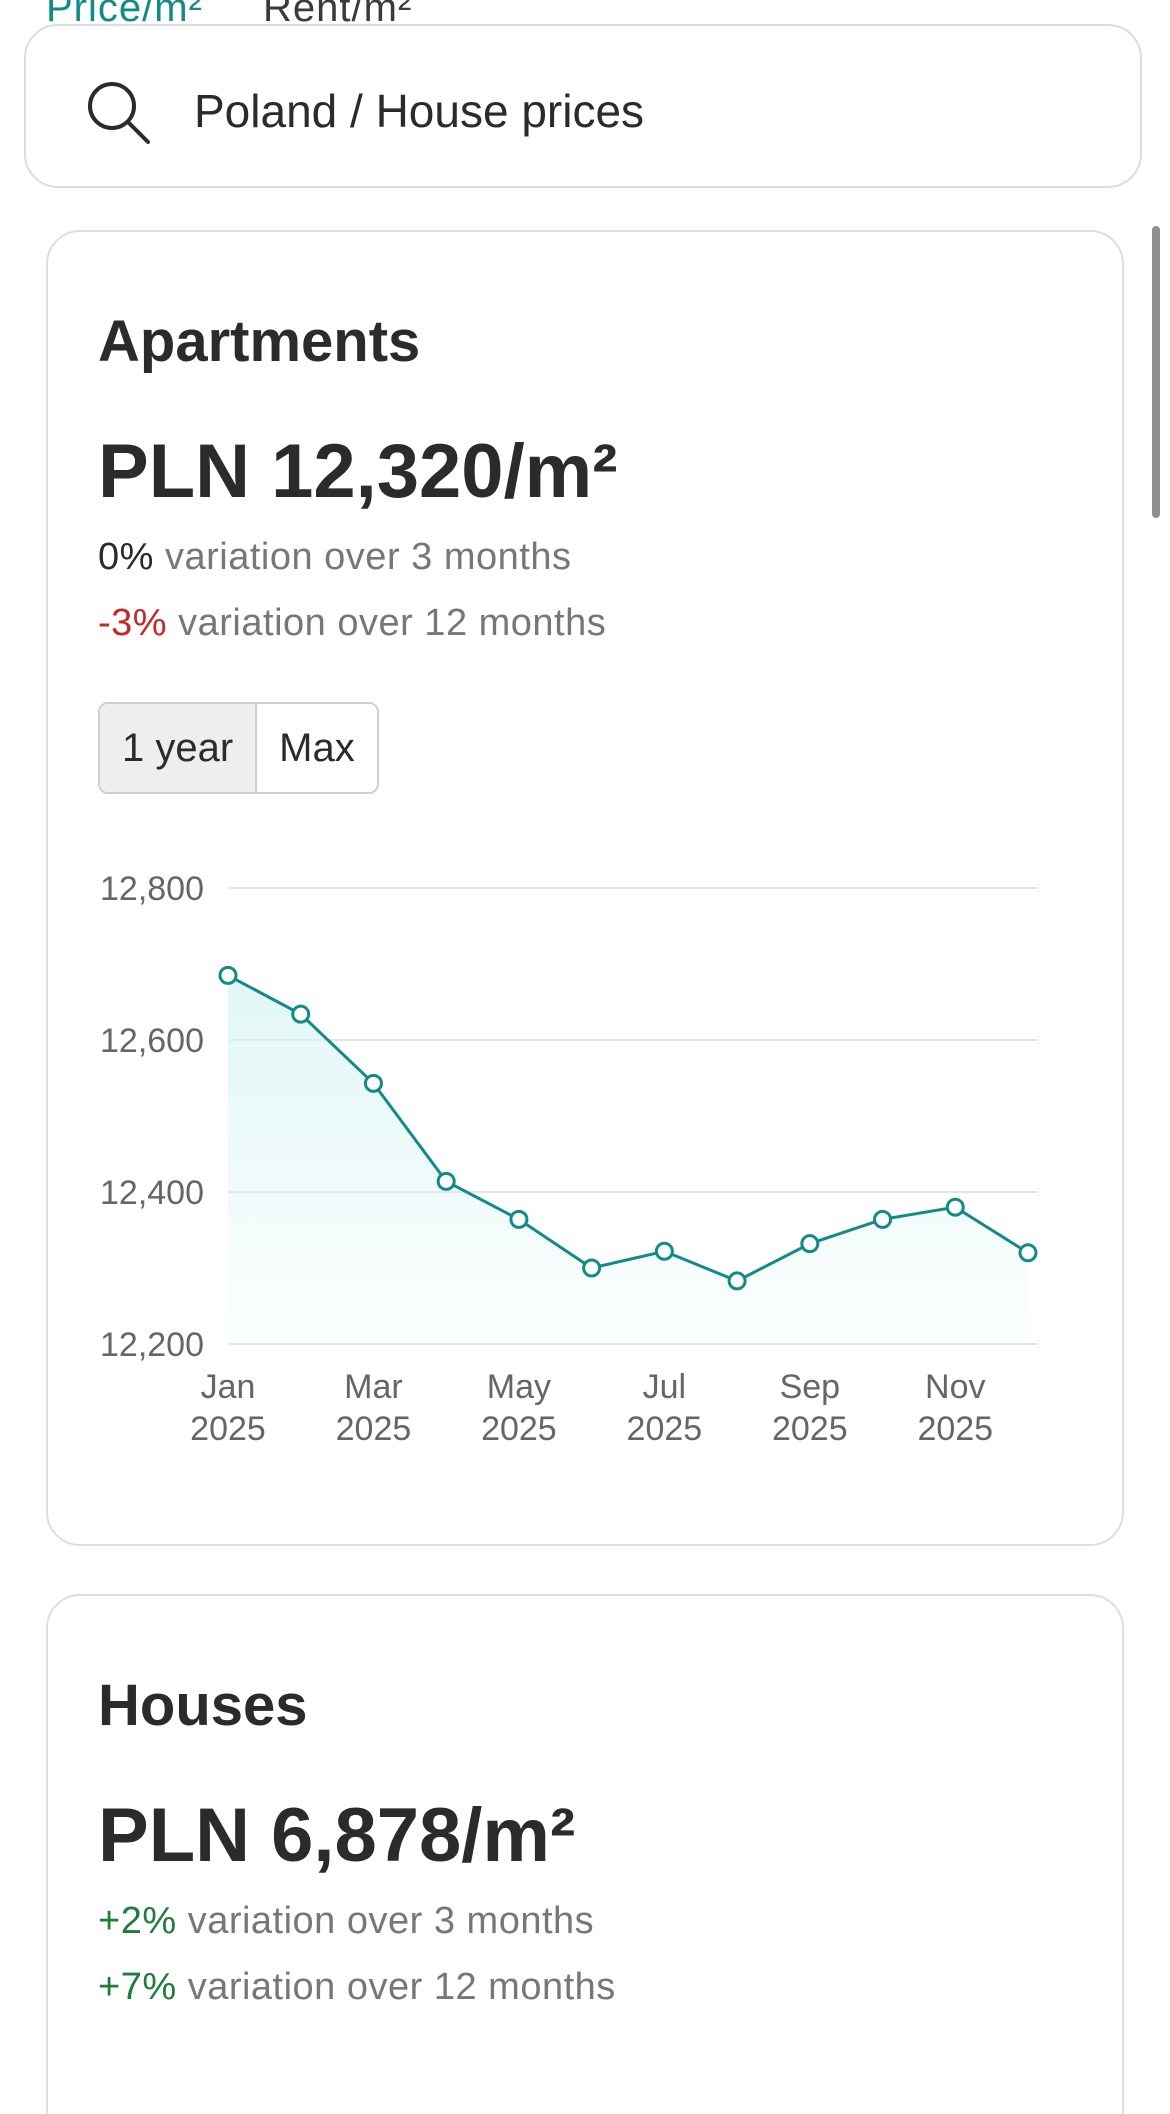  I want to click on x-tick-month: Jul, so click(664, 1387).